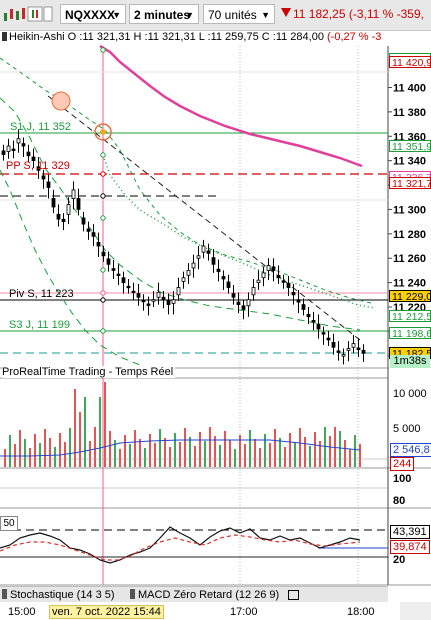  Describe the element at coordinates (410, 182) in the screenshot. I see `price-tag: 11 321,7` at that location.